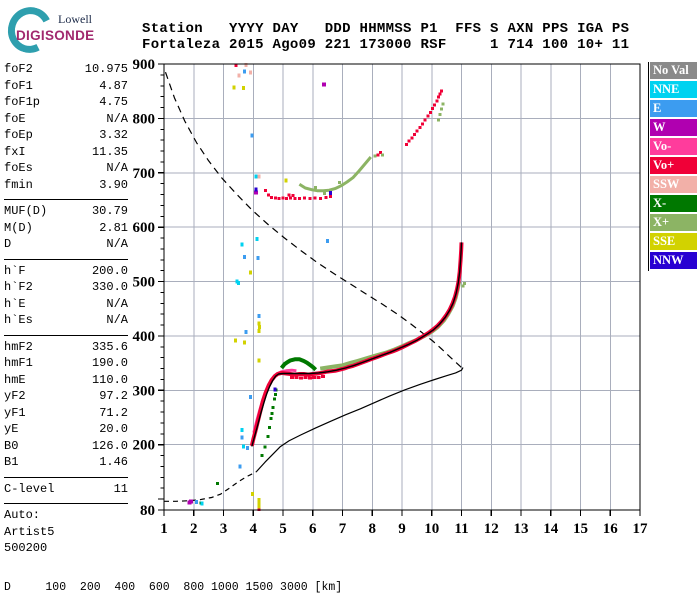 This screenshot has width=700, height=600. Describe the element at coordinates (109, 379) in the screenshot. I see `param-value: 110.0` at that location.